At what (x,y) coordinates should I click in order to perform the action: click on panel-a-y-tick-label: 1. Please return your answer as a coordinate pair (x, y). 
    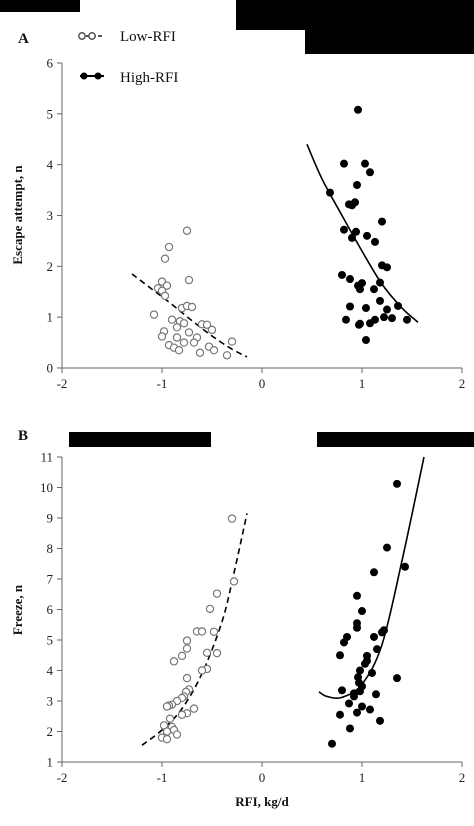
    Looking at the image, I should click on (50, 317).